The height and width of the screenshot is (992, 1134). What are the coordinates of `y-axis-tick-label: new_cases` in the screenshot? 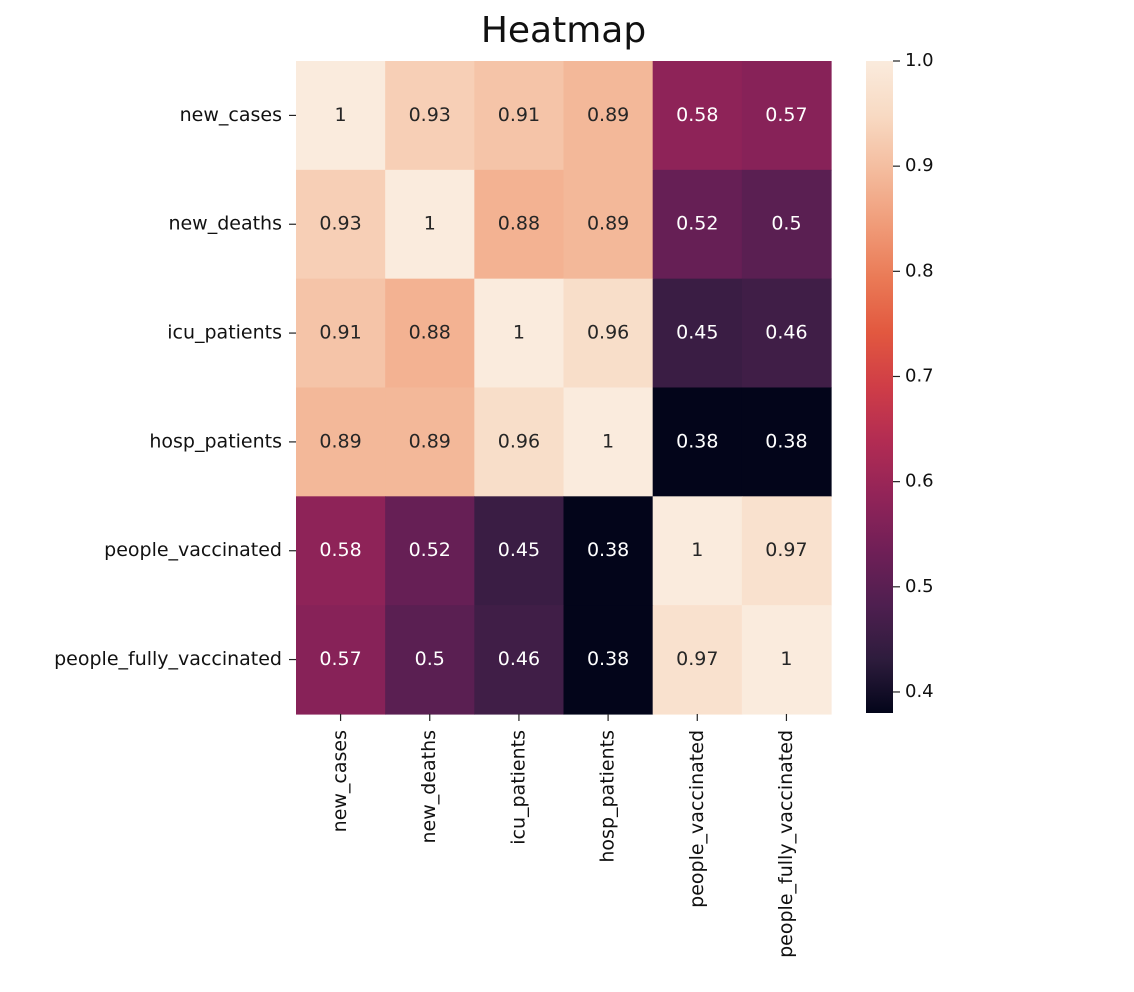 It's located at (231, 115).